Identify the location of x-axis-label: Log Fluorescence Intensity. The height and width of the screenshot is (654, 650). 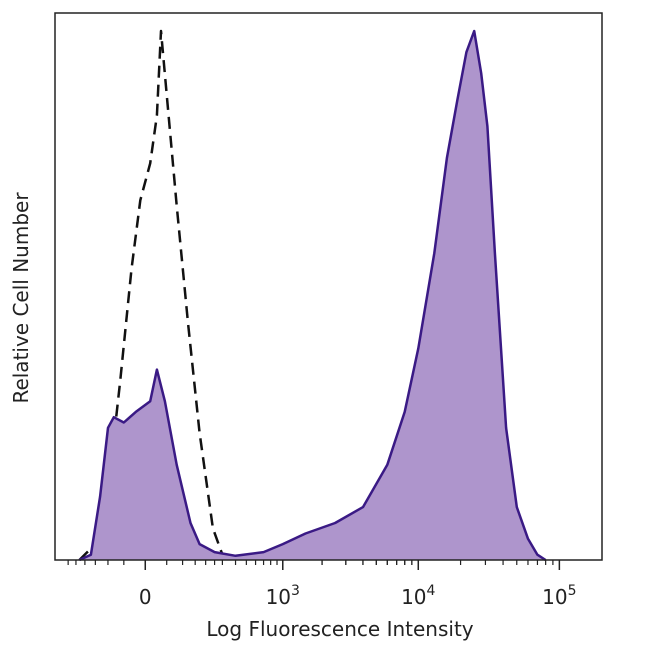
(339, 629).